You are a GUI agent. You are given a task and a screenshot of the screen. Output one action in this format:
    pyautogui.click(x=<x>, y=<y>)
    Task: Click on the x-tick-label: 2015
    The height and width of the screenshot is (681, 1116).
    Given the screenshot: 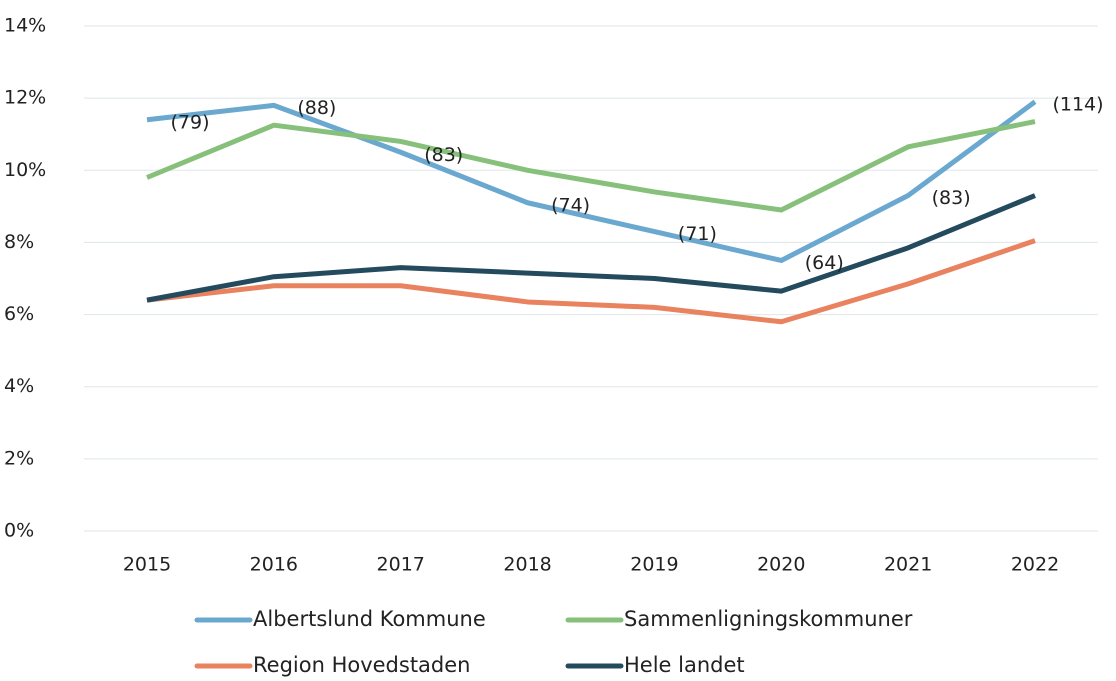 What is the action you would take?
    pyautogui.click(x=147, y=565)
    